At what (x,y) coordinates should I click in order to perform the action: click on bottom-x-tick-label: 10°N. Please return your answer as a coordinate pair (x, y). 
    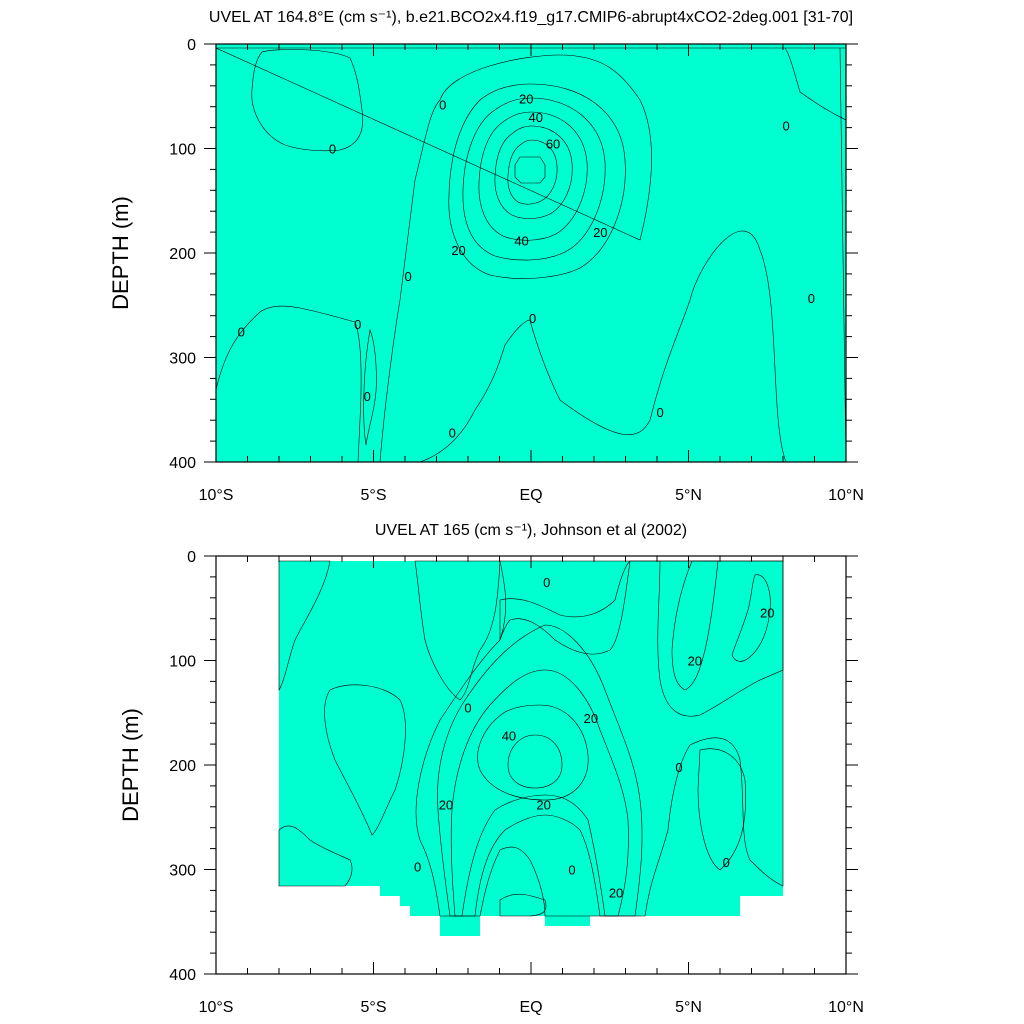
    Looking at the image, I should click on (846, 1007).